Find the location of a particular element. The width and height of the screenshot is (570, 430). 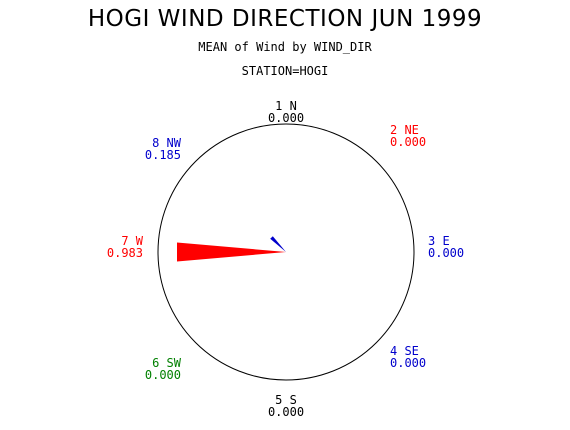

wind-wedges is located at coordinates (231, 249).